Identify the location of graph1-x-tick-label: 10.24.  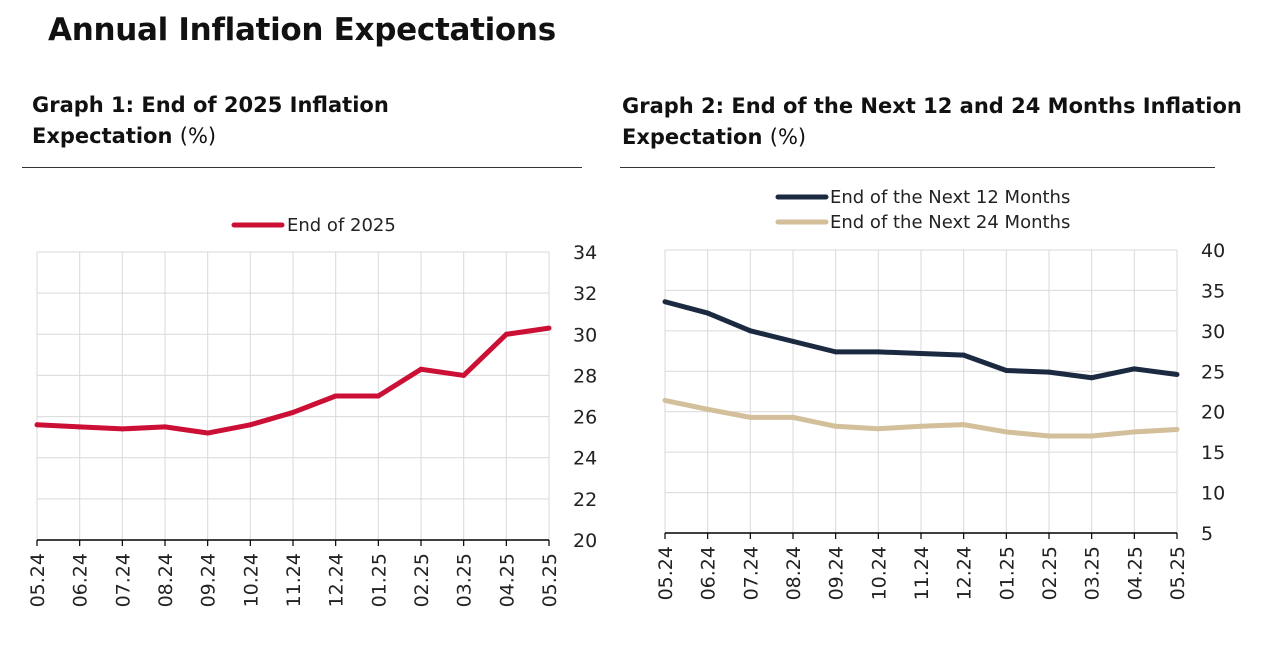
(251, 580).